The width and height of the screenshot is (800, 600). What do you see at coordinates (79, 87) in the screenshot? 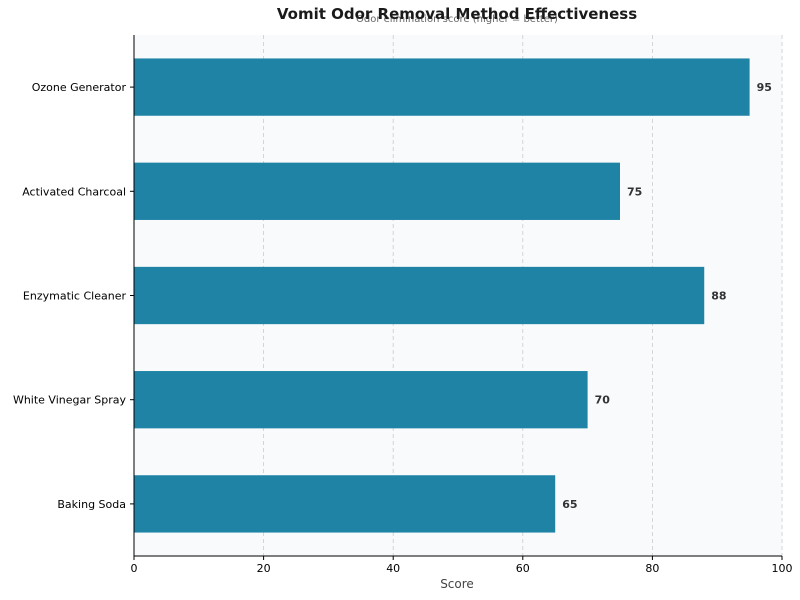
I see `category-label: Ozone Generator` at bounding box center [79, 87].